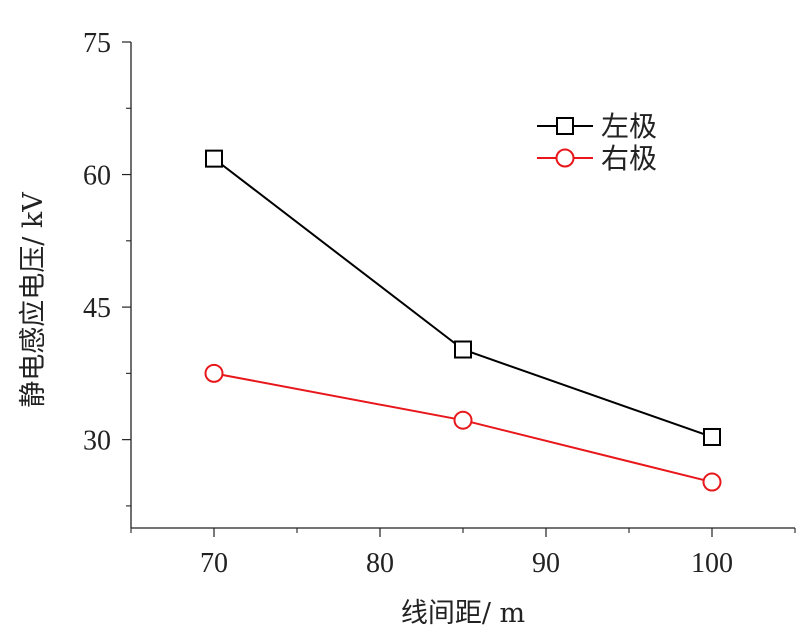  What do you see at coordinates (629, 158) in the screenshot?
I see `legend-label: 右极` at bounding box center [629, 158].